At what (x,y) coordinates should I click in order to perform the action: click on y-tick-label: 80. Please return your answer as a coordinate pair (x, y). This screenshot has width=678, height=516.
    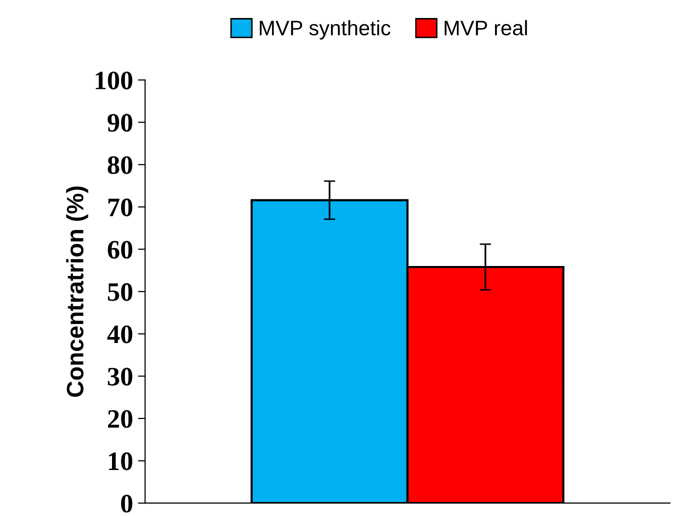
    Looking at the image, I should click on (120, 165).